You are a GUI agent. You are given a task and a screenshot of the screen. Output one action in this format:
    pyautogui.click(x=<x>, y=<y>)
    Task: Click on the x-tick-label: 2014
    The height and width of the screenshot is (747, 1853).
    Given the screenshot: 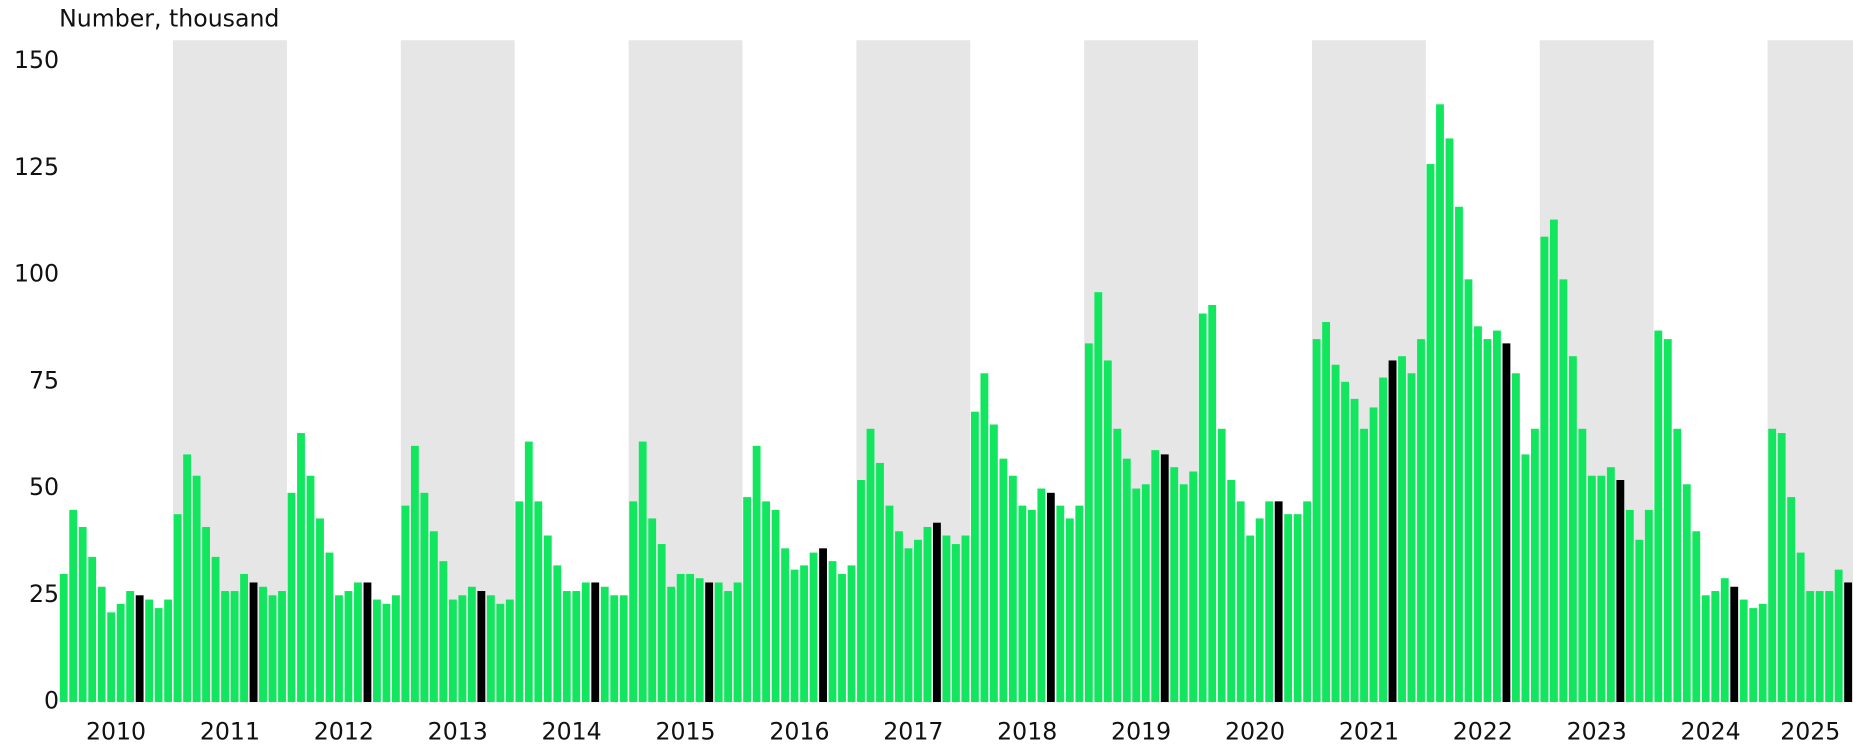 What is the action you would take?
    pyautogui.click(x=572, y=731)
    